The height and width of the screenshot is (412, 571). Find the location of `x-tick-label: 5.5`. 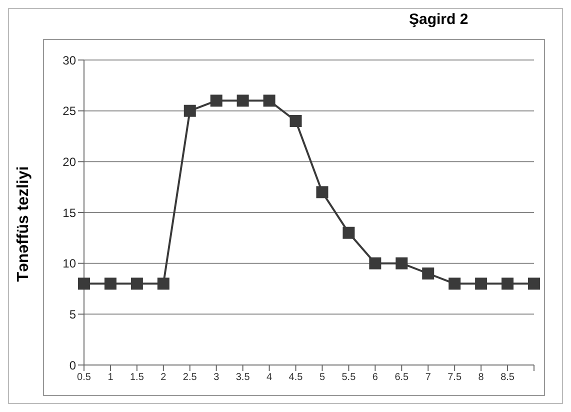

x-tick-label: 5.5 is located at coordinates (349, 378).